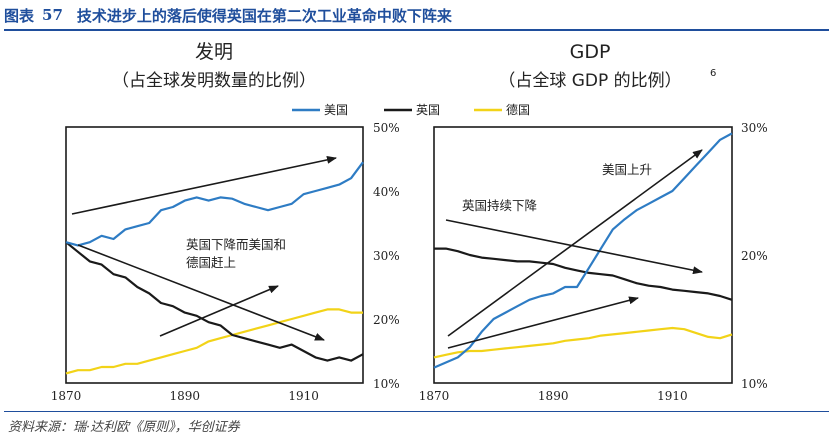 The height and width of the screenshot is (440, 833). Describe the element at coordinates (124, 427) in the screenshot. I see `source-note: 资料来源：瑞·达利欧《原则》，华创证券` at that location.